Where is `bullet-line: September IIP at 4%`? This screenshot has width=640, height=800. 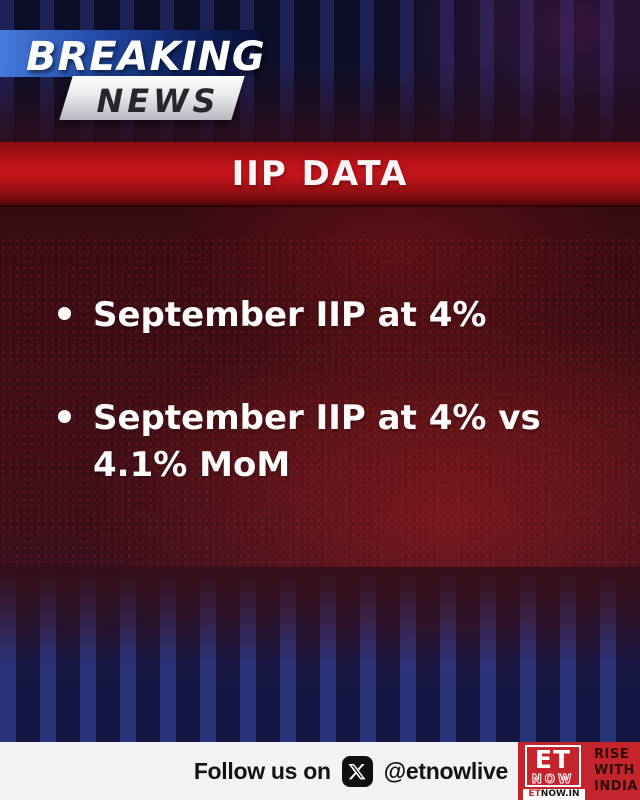
bullet-line: September IIP at 4% is located at coordinates (290, 315).